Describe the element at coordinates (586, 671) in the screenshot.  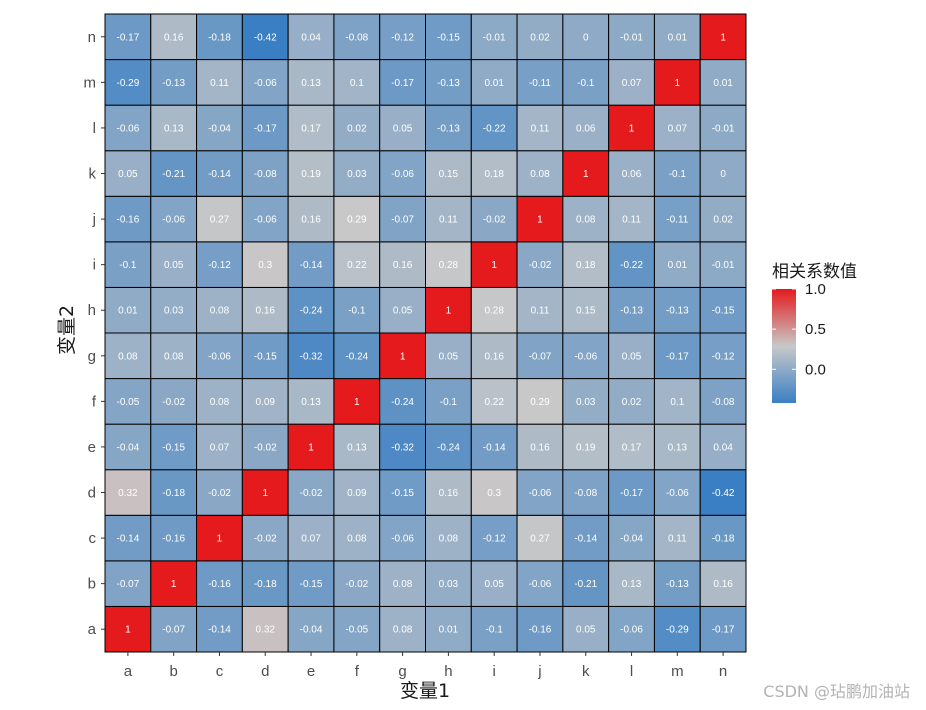
I see `x-tick-label: k` at that location.